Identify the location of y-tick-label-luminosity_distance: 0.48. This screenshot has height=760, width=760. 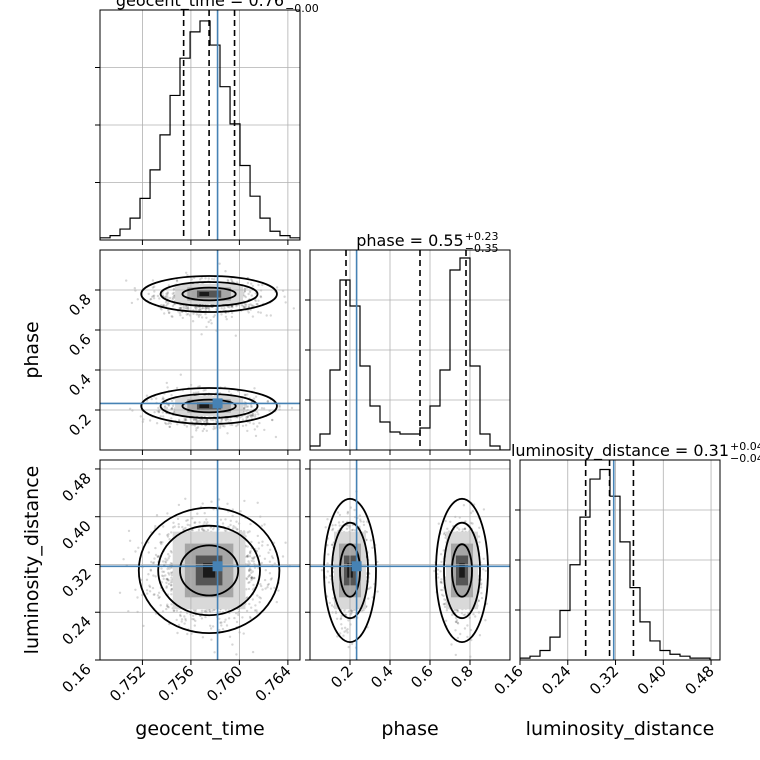
(76, 487).